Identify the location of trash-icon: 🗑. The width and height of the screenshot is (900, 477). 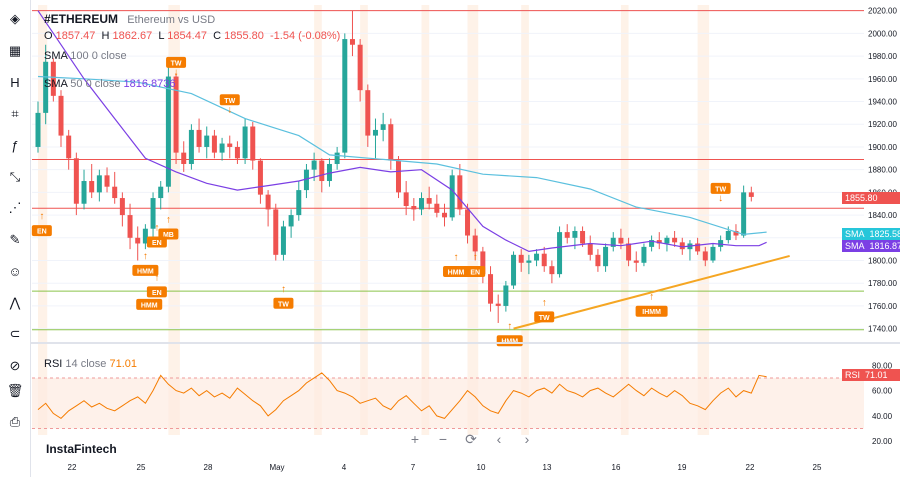
(15, 390).